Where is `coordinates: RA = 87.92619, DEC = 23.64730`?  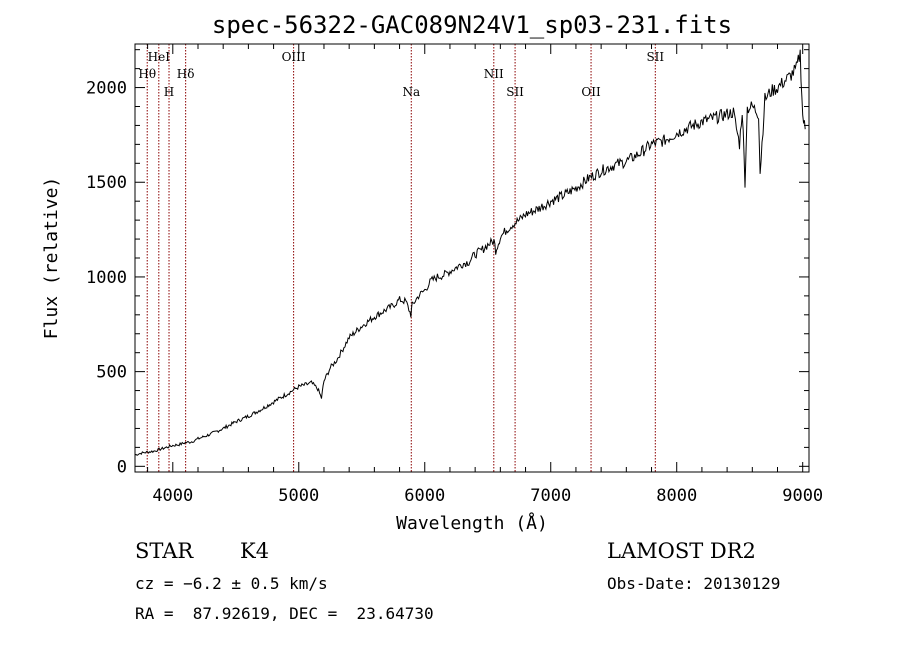 coordinates: RA = 87.92619, DEC = 23.64730 is located at coordinates (284, 613).